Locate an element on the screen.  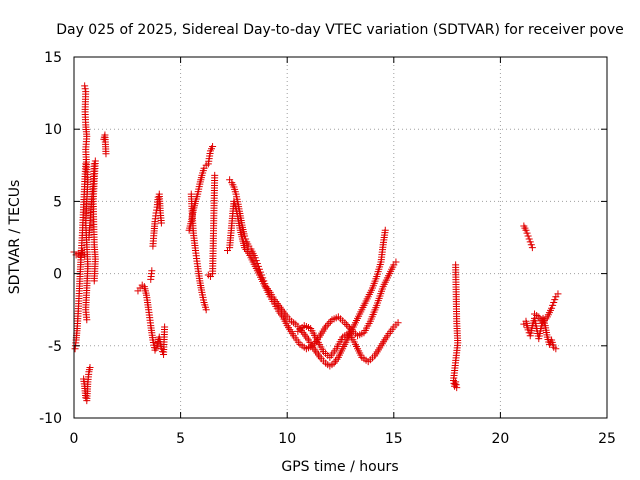
y-tick-label: 10 is located at coordinates (53, 130).